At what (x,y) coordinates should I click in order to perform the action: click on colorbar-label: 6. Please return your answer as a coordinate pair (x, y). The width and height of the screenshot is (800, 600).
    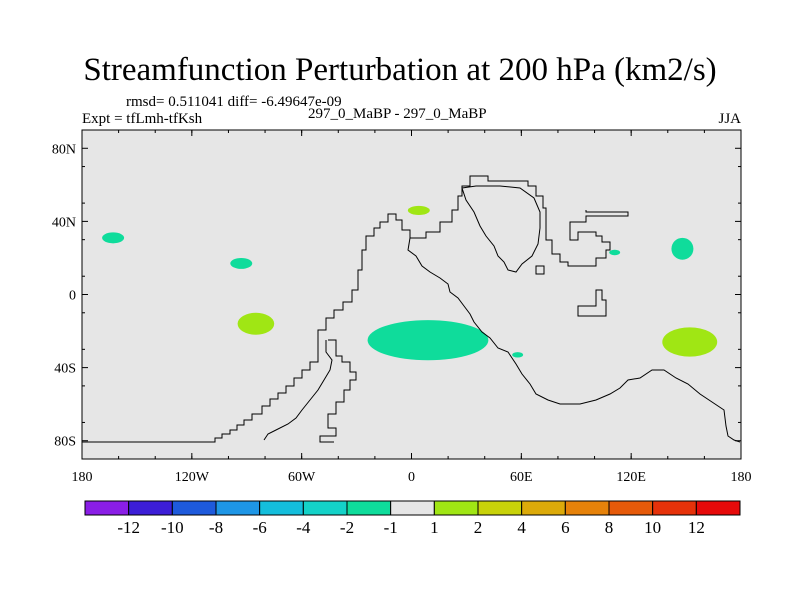
    Looking at the image, I should click on (565, 527).